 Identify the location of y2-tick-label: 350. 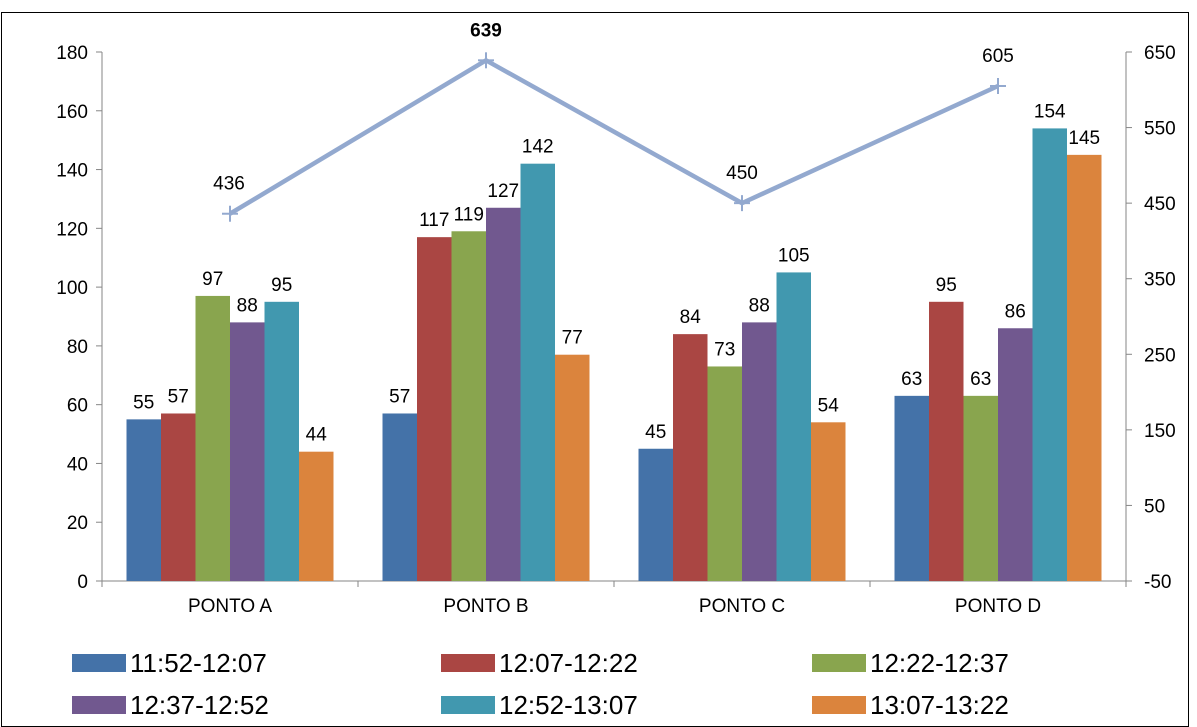
(1160, 280).